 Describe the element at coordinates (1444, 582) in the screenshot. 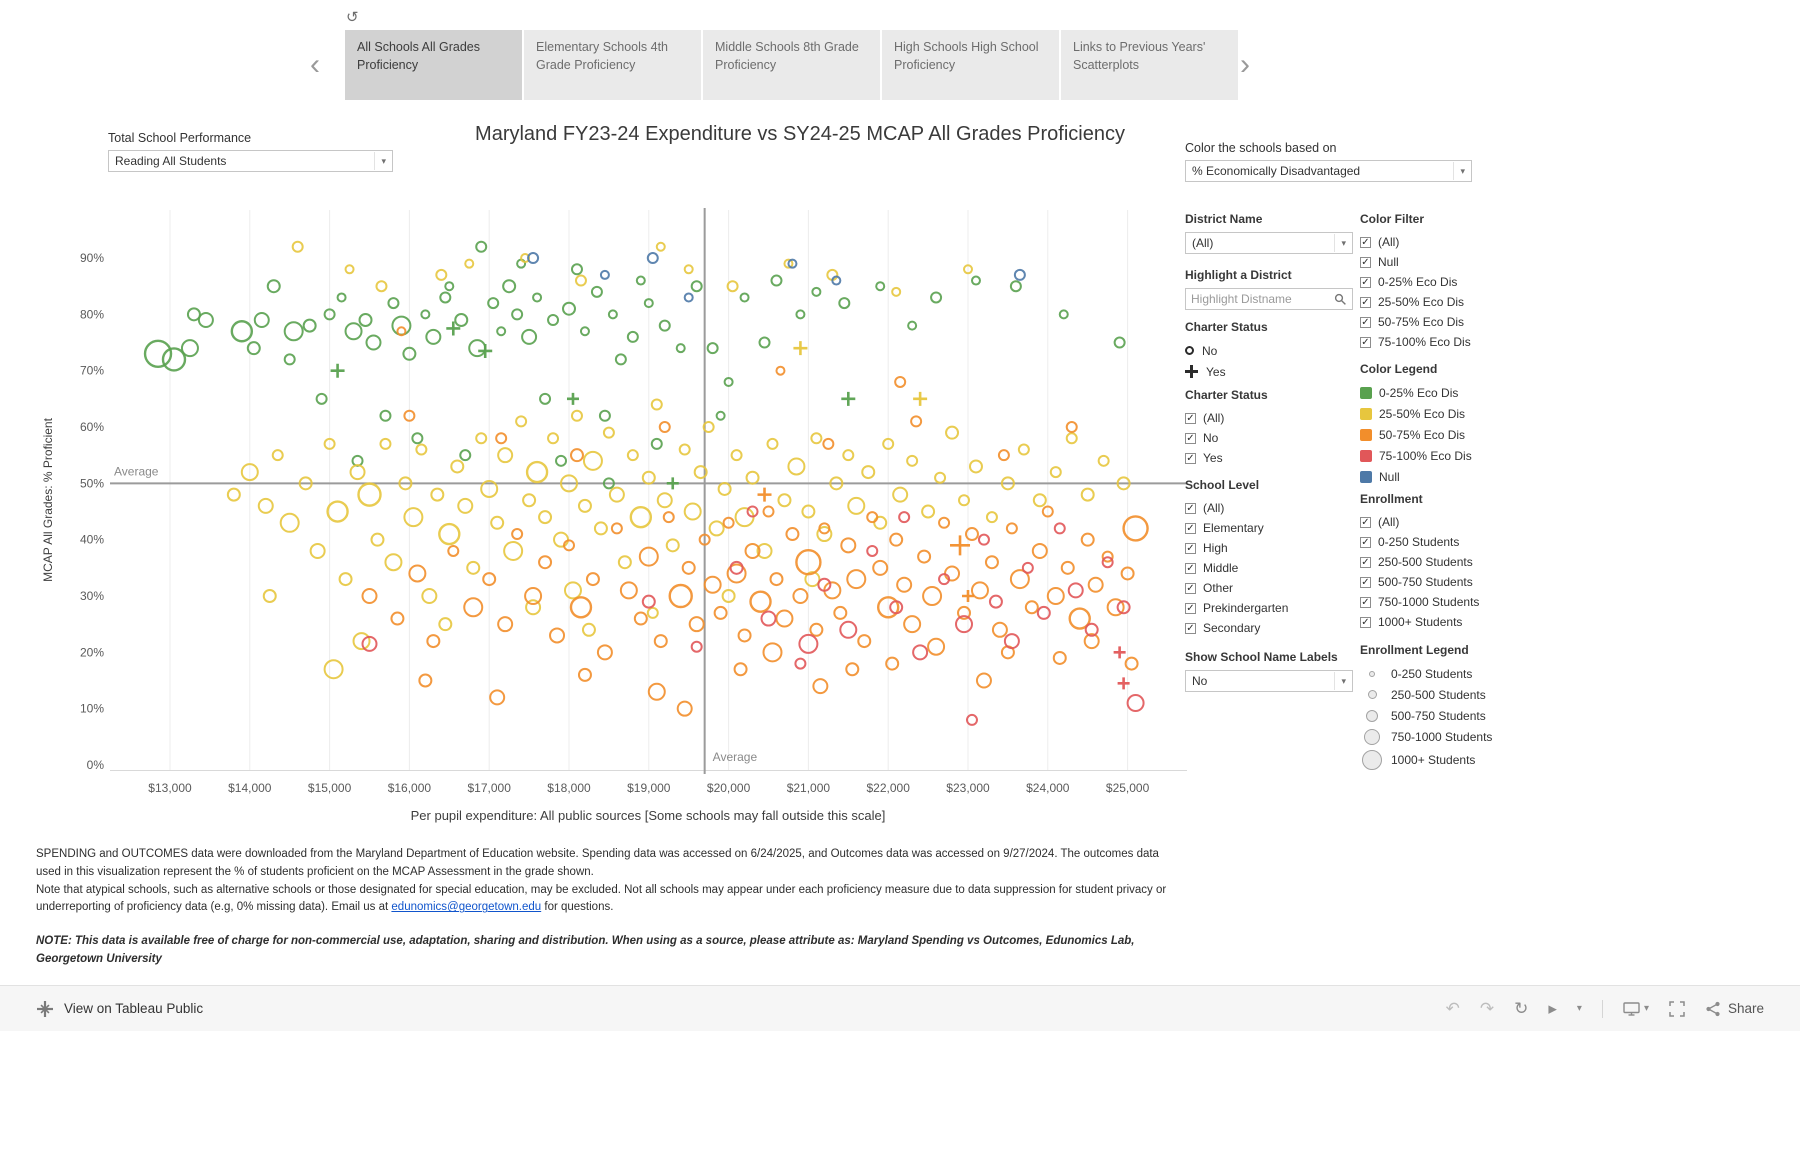

I see `enrollment-option: ✓ 500-750 Students` at that location.